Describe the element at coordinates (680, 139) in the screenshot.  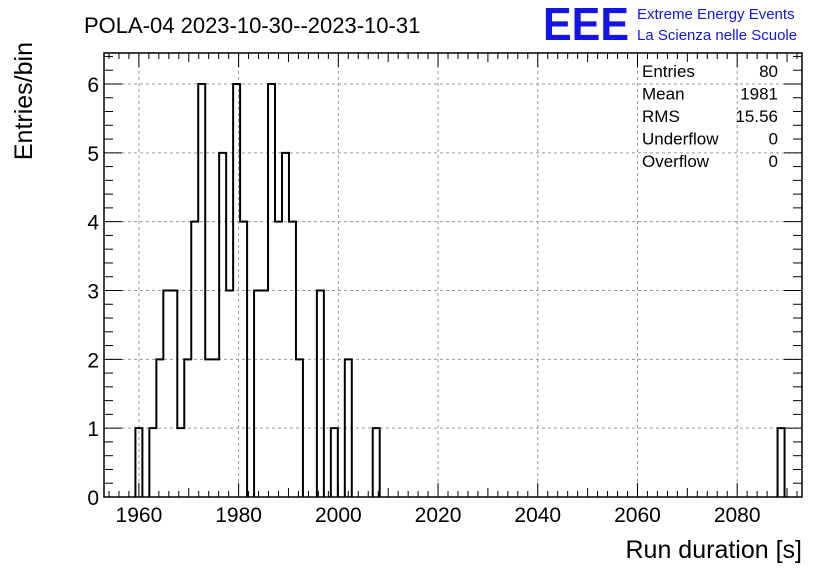
I see `stats-label-underflow: Underflow` at that location.